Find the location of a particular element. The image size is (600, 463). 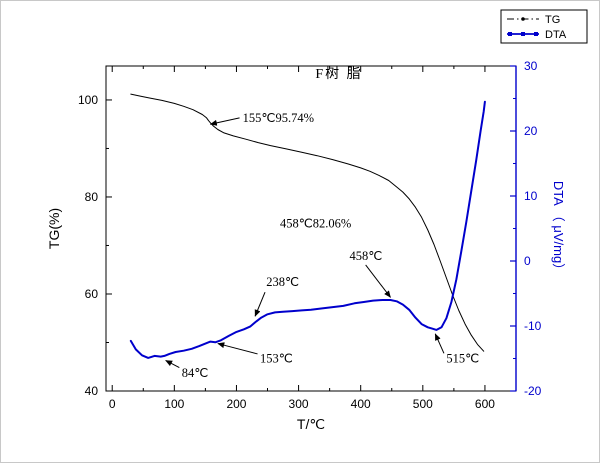

legend-box is located at coordinates (544, 26).